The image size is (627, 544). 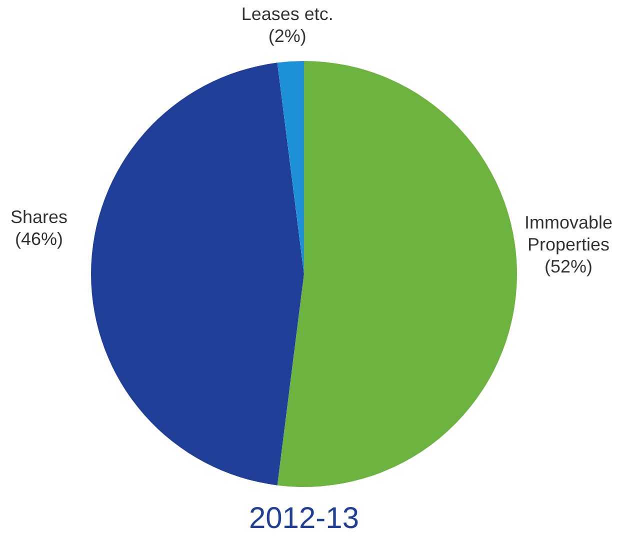 I want to click on data-label: (46%), so click(x=39, y=239).